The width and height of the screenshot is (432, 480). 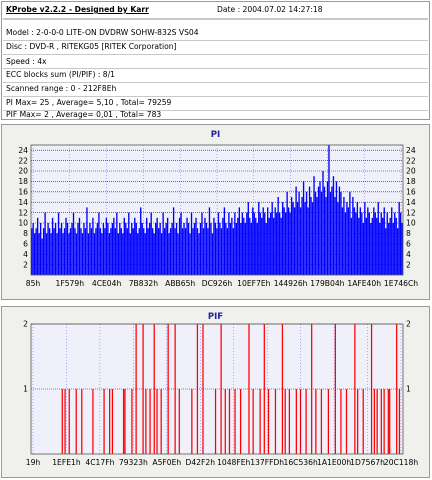 I want to click on pi-y-tick-label-right: 12, so click(x=411, y=212).